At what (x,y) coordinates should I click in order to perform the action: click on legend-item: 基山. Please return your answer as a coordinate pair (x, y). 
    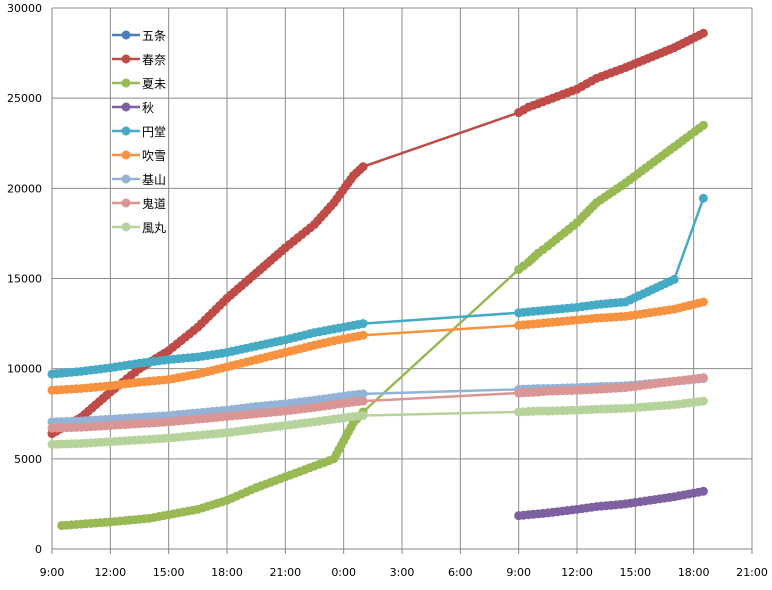
    Looking at the image, I should click on (139, 180).